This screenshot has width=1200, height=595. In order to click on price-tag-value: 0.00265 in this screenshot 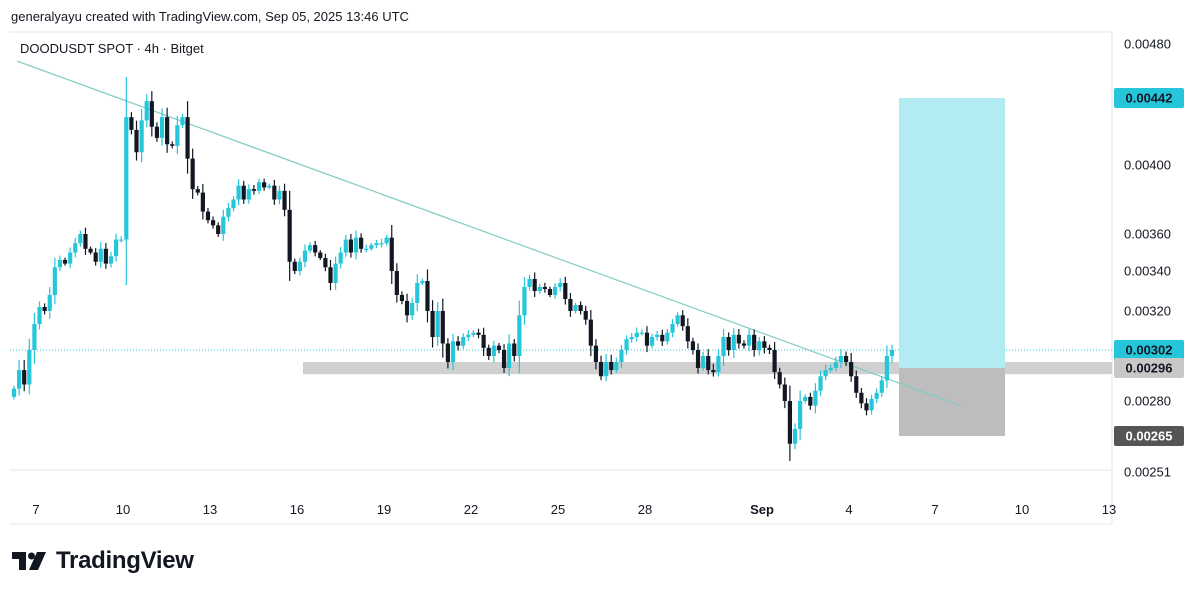, I will do `click(1149, 436)`.